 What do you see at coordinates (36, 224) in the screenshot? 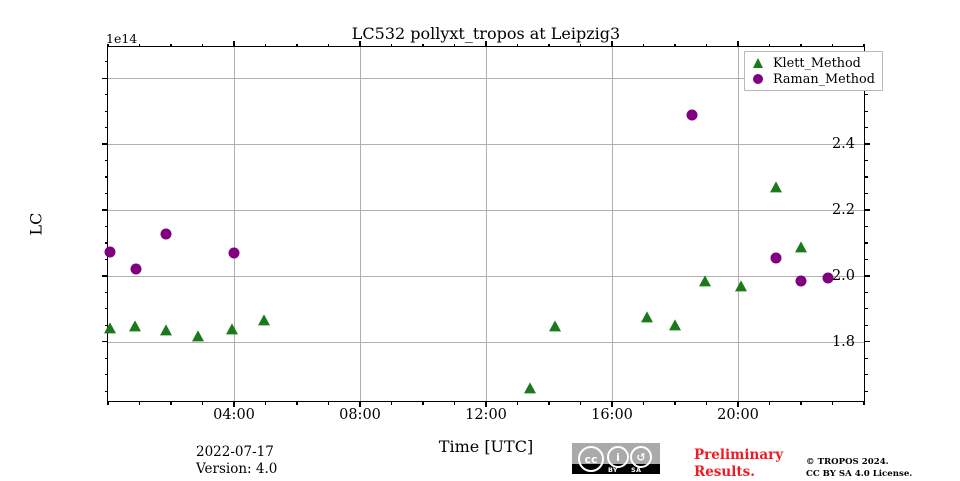
I see `y-axis-label: LC` at bounding box center [36, 224].